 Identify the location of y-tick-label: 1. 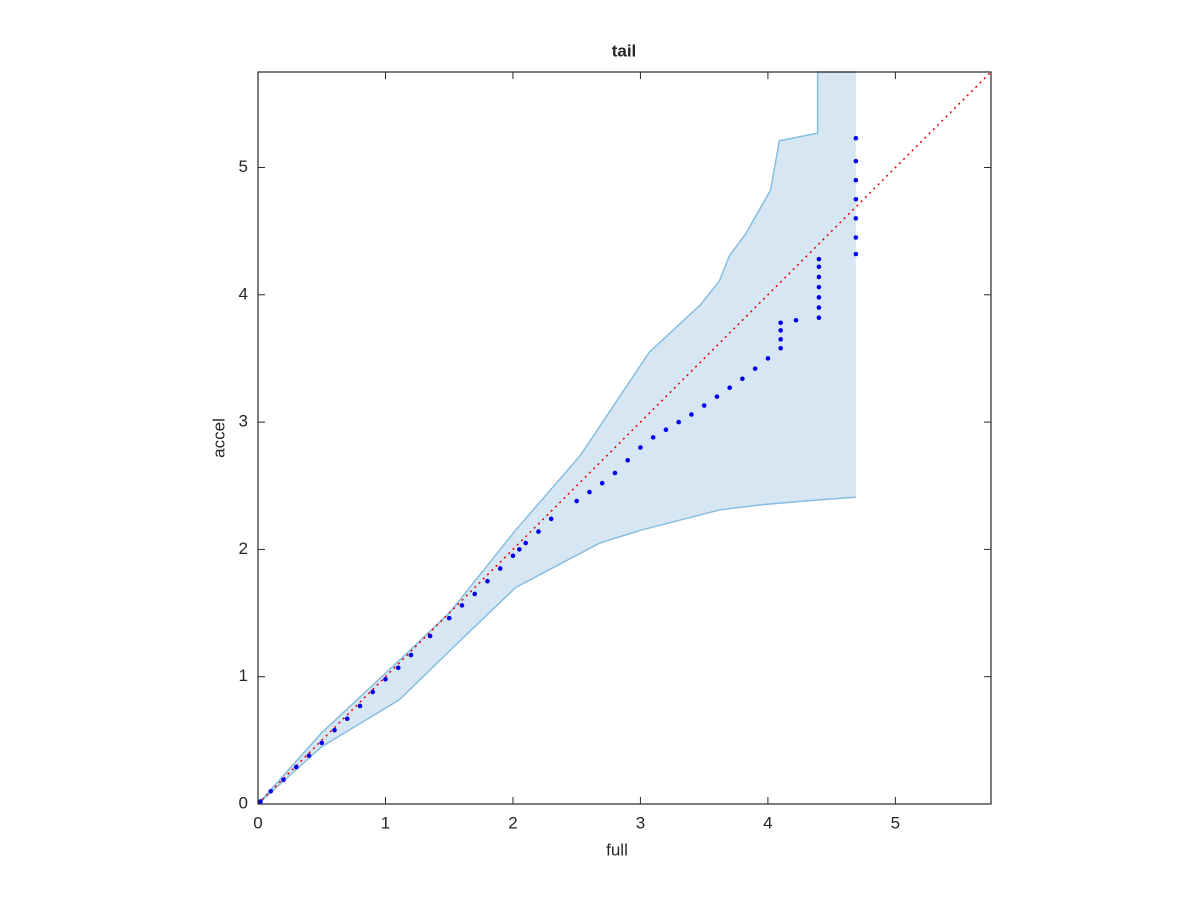
(243, 675).